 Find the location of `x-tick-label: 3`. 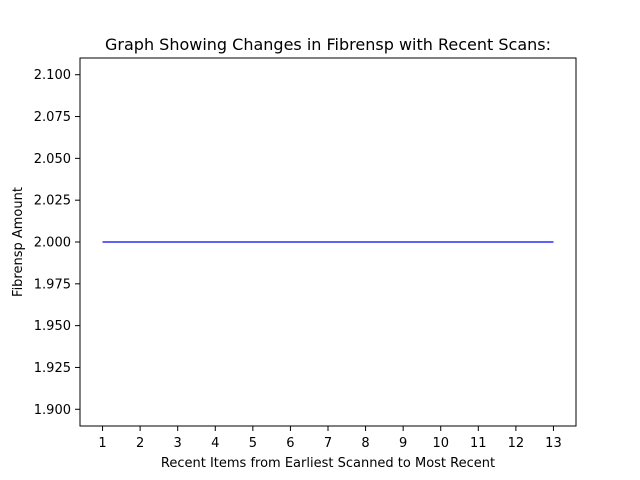

x-tick-label: 3 is located at coordinates (178, 443).